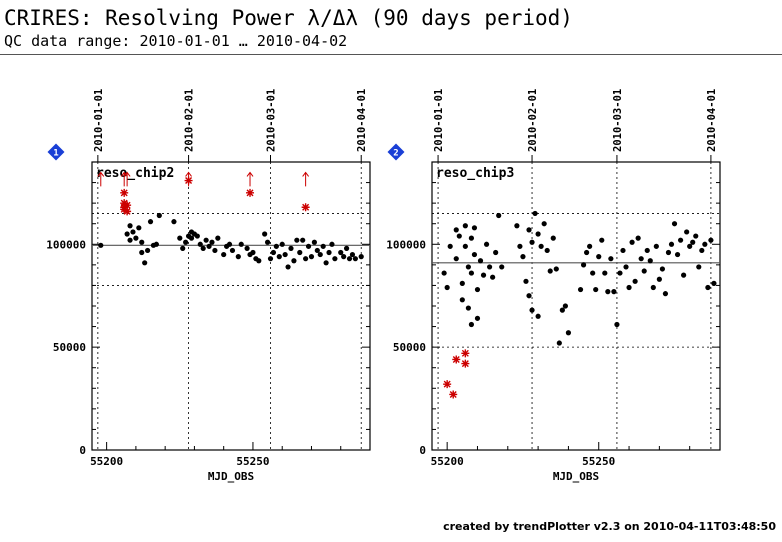 This screenshot has height=542, width=782. I want to click on date-tick-label: 2010-02-01, so click(190, 120).